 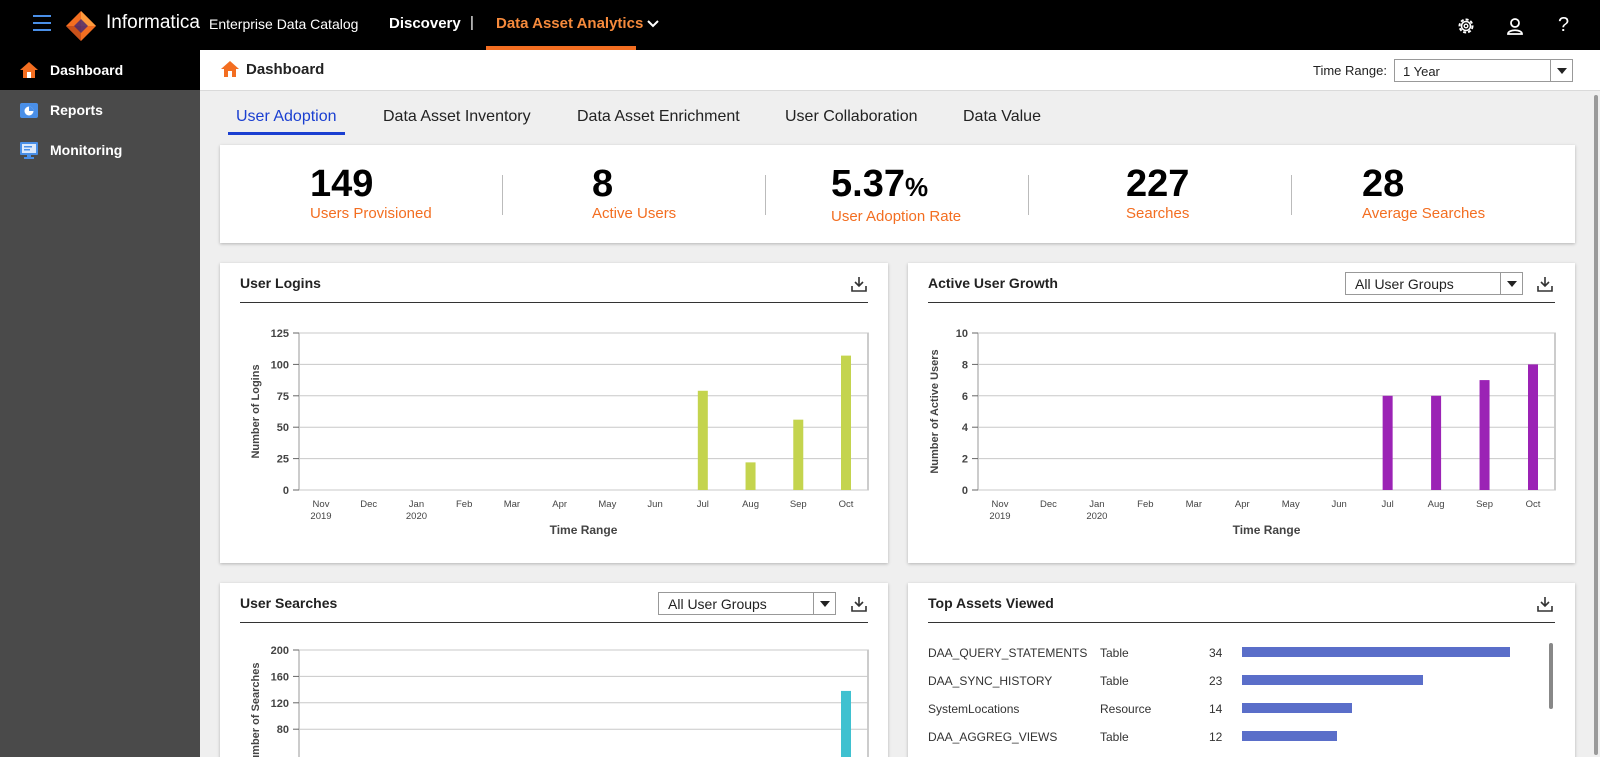 What do you see at coordinates (457, 116) in the screenshot?
I see `tab-data-asset-inventory: Data Asset Inventory` at bounding box center [457, 116].